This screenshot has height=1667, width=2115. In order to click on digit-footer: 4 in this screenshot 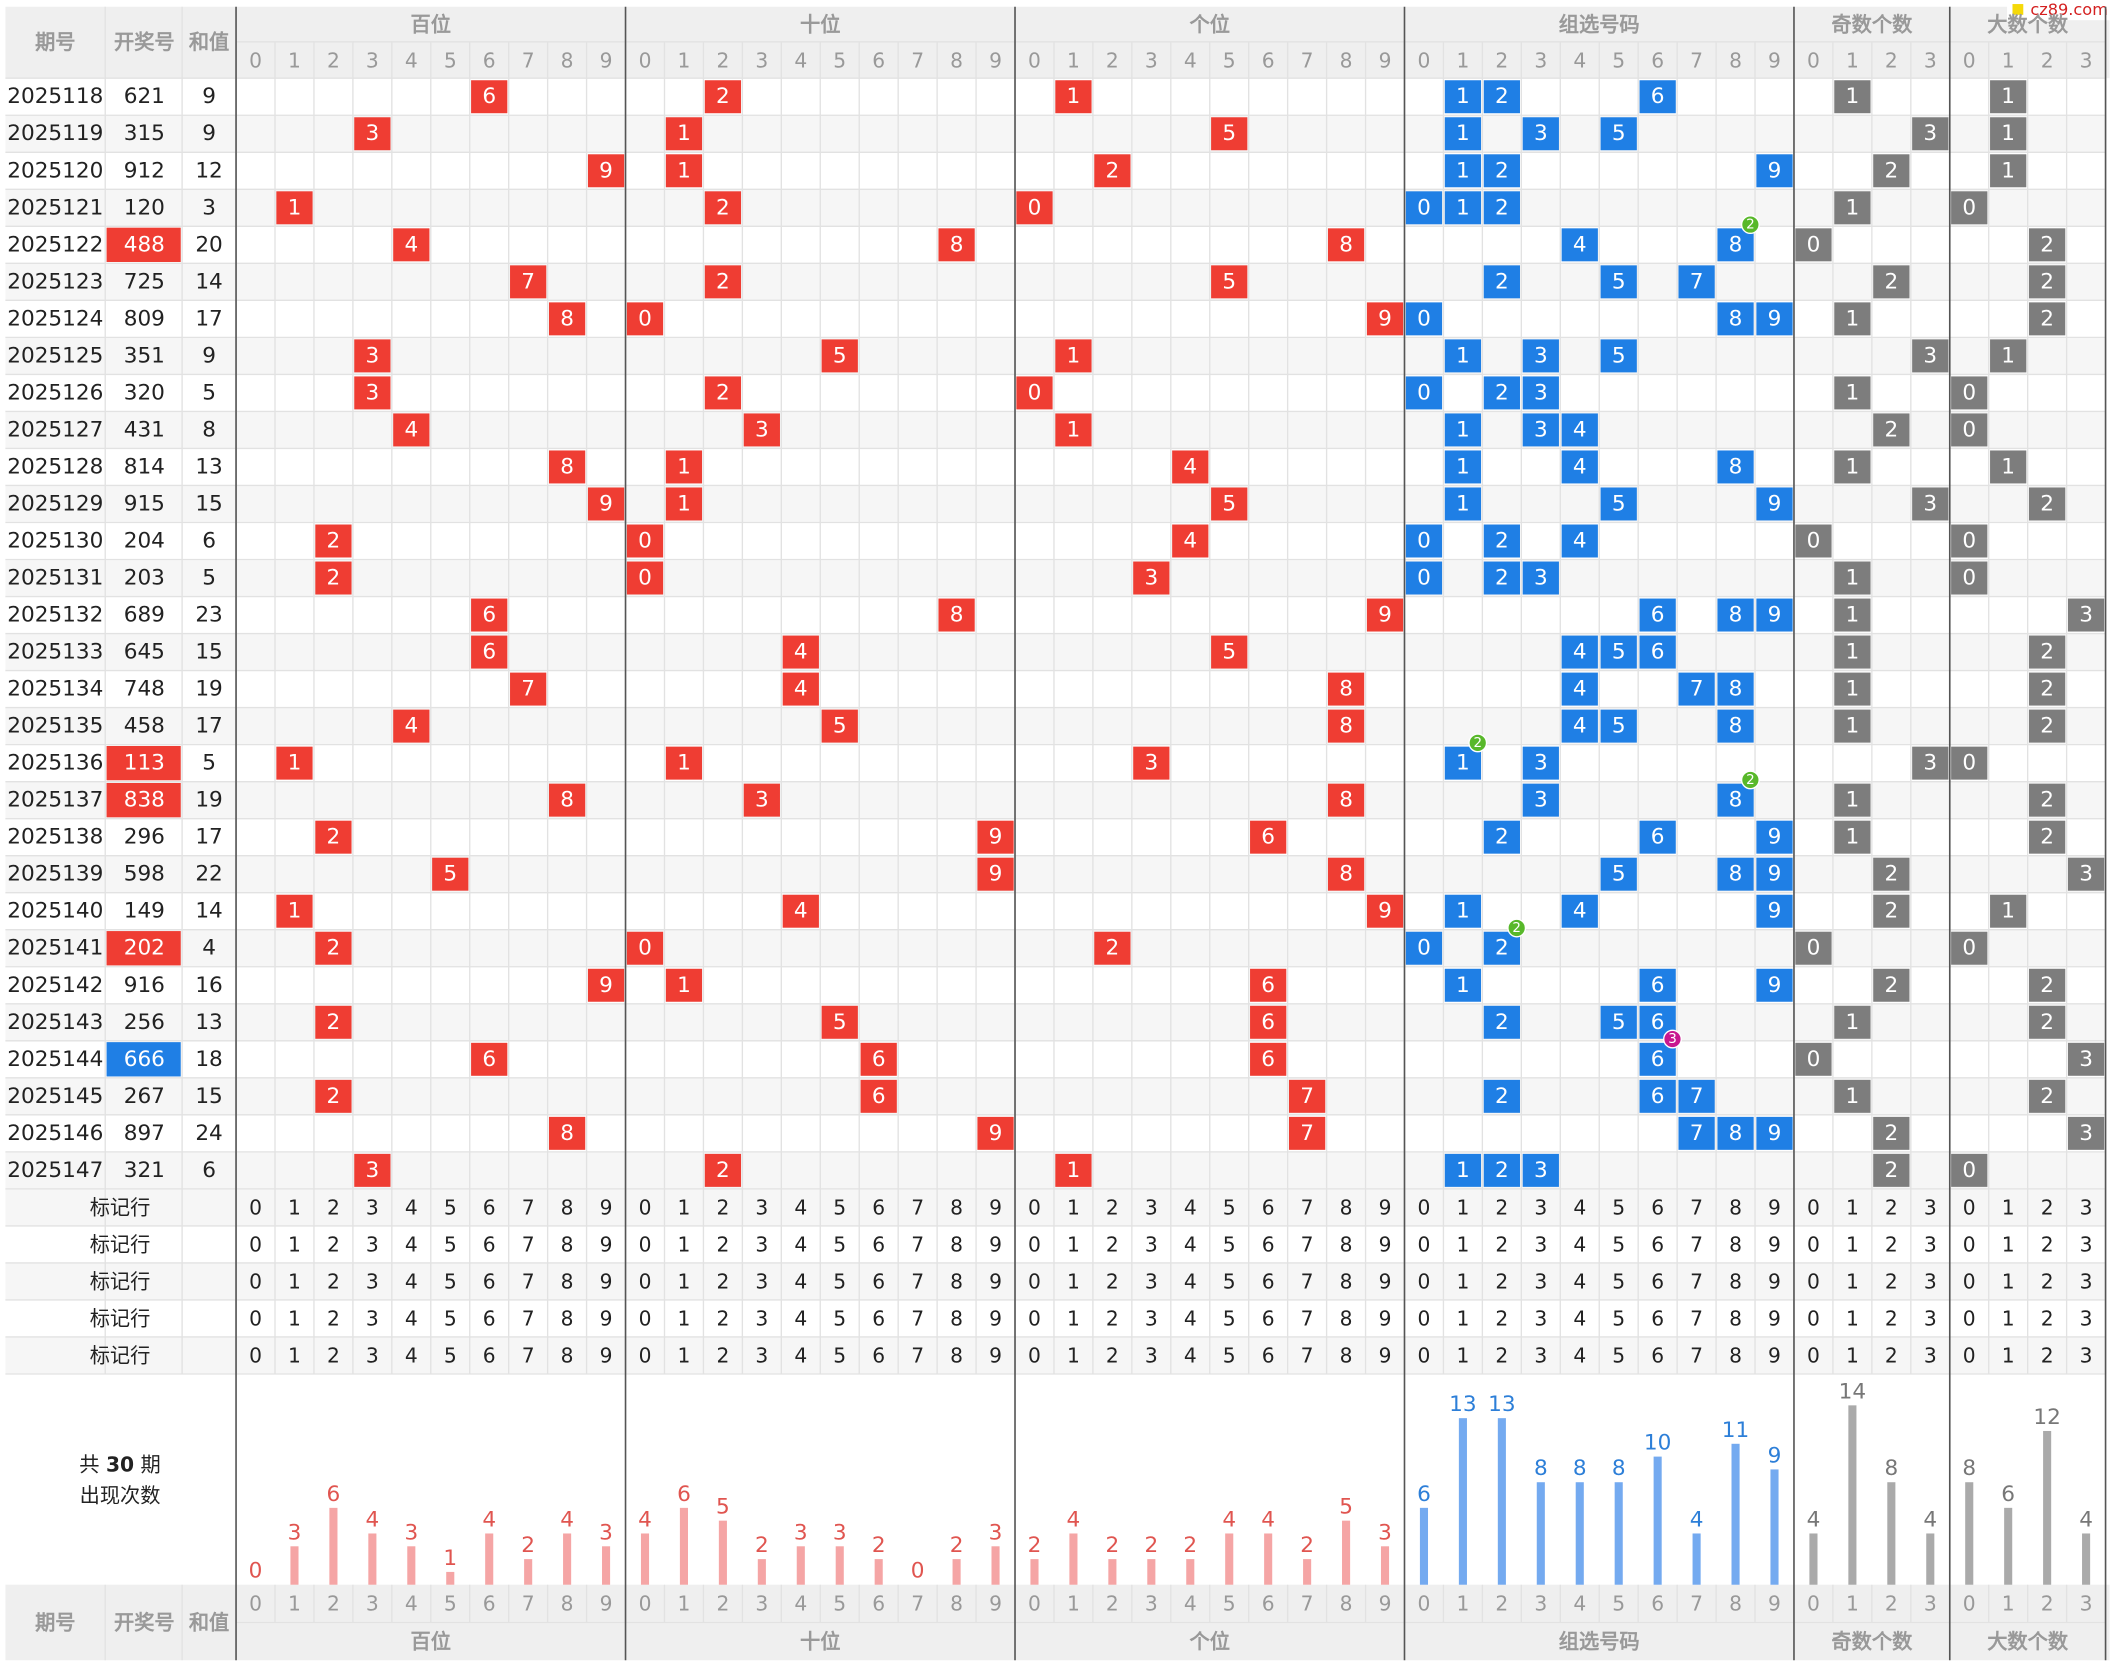, I will do `click(800, 1604)`.